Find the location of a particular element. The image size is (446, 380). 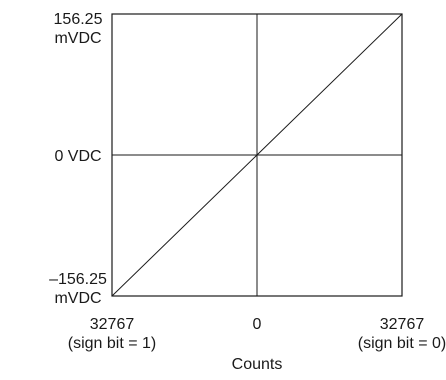

x-tick-label-2-0: 32767 is located at coordinates (402, 324).